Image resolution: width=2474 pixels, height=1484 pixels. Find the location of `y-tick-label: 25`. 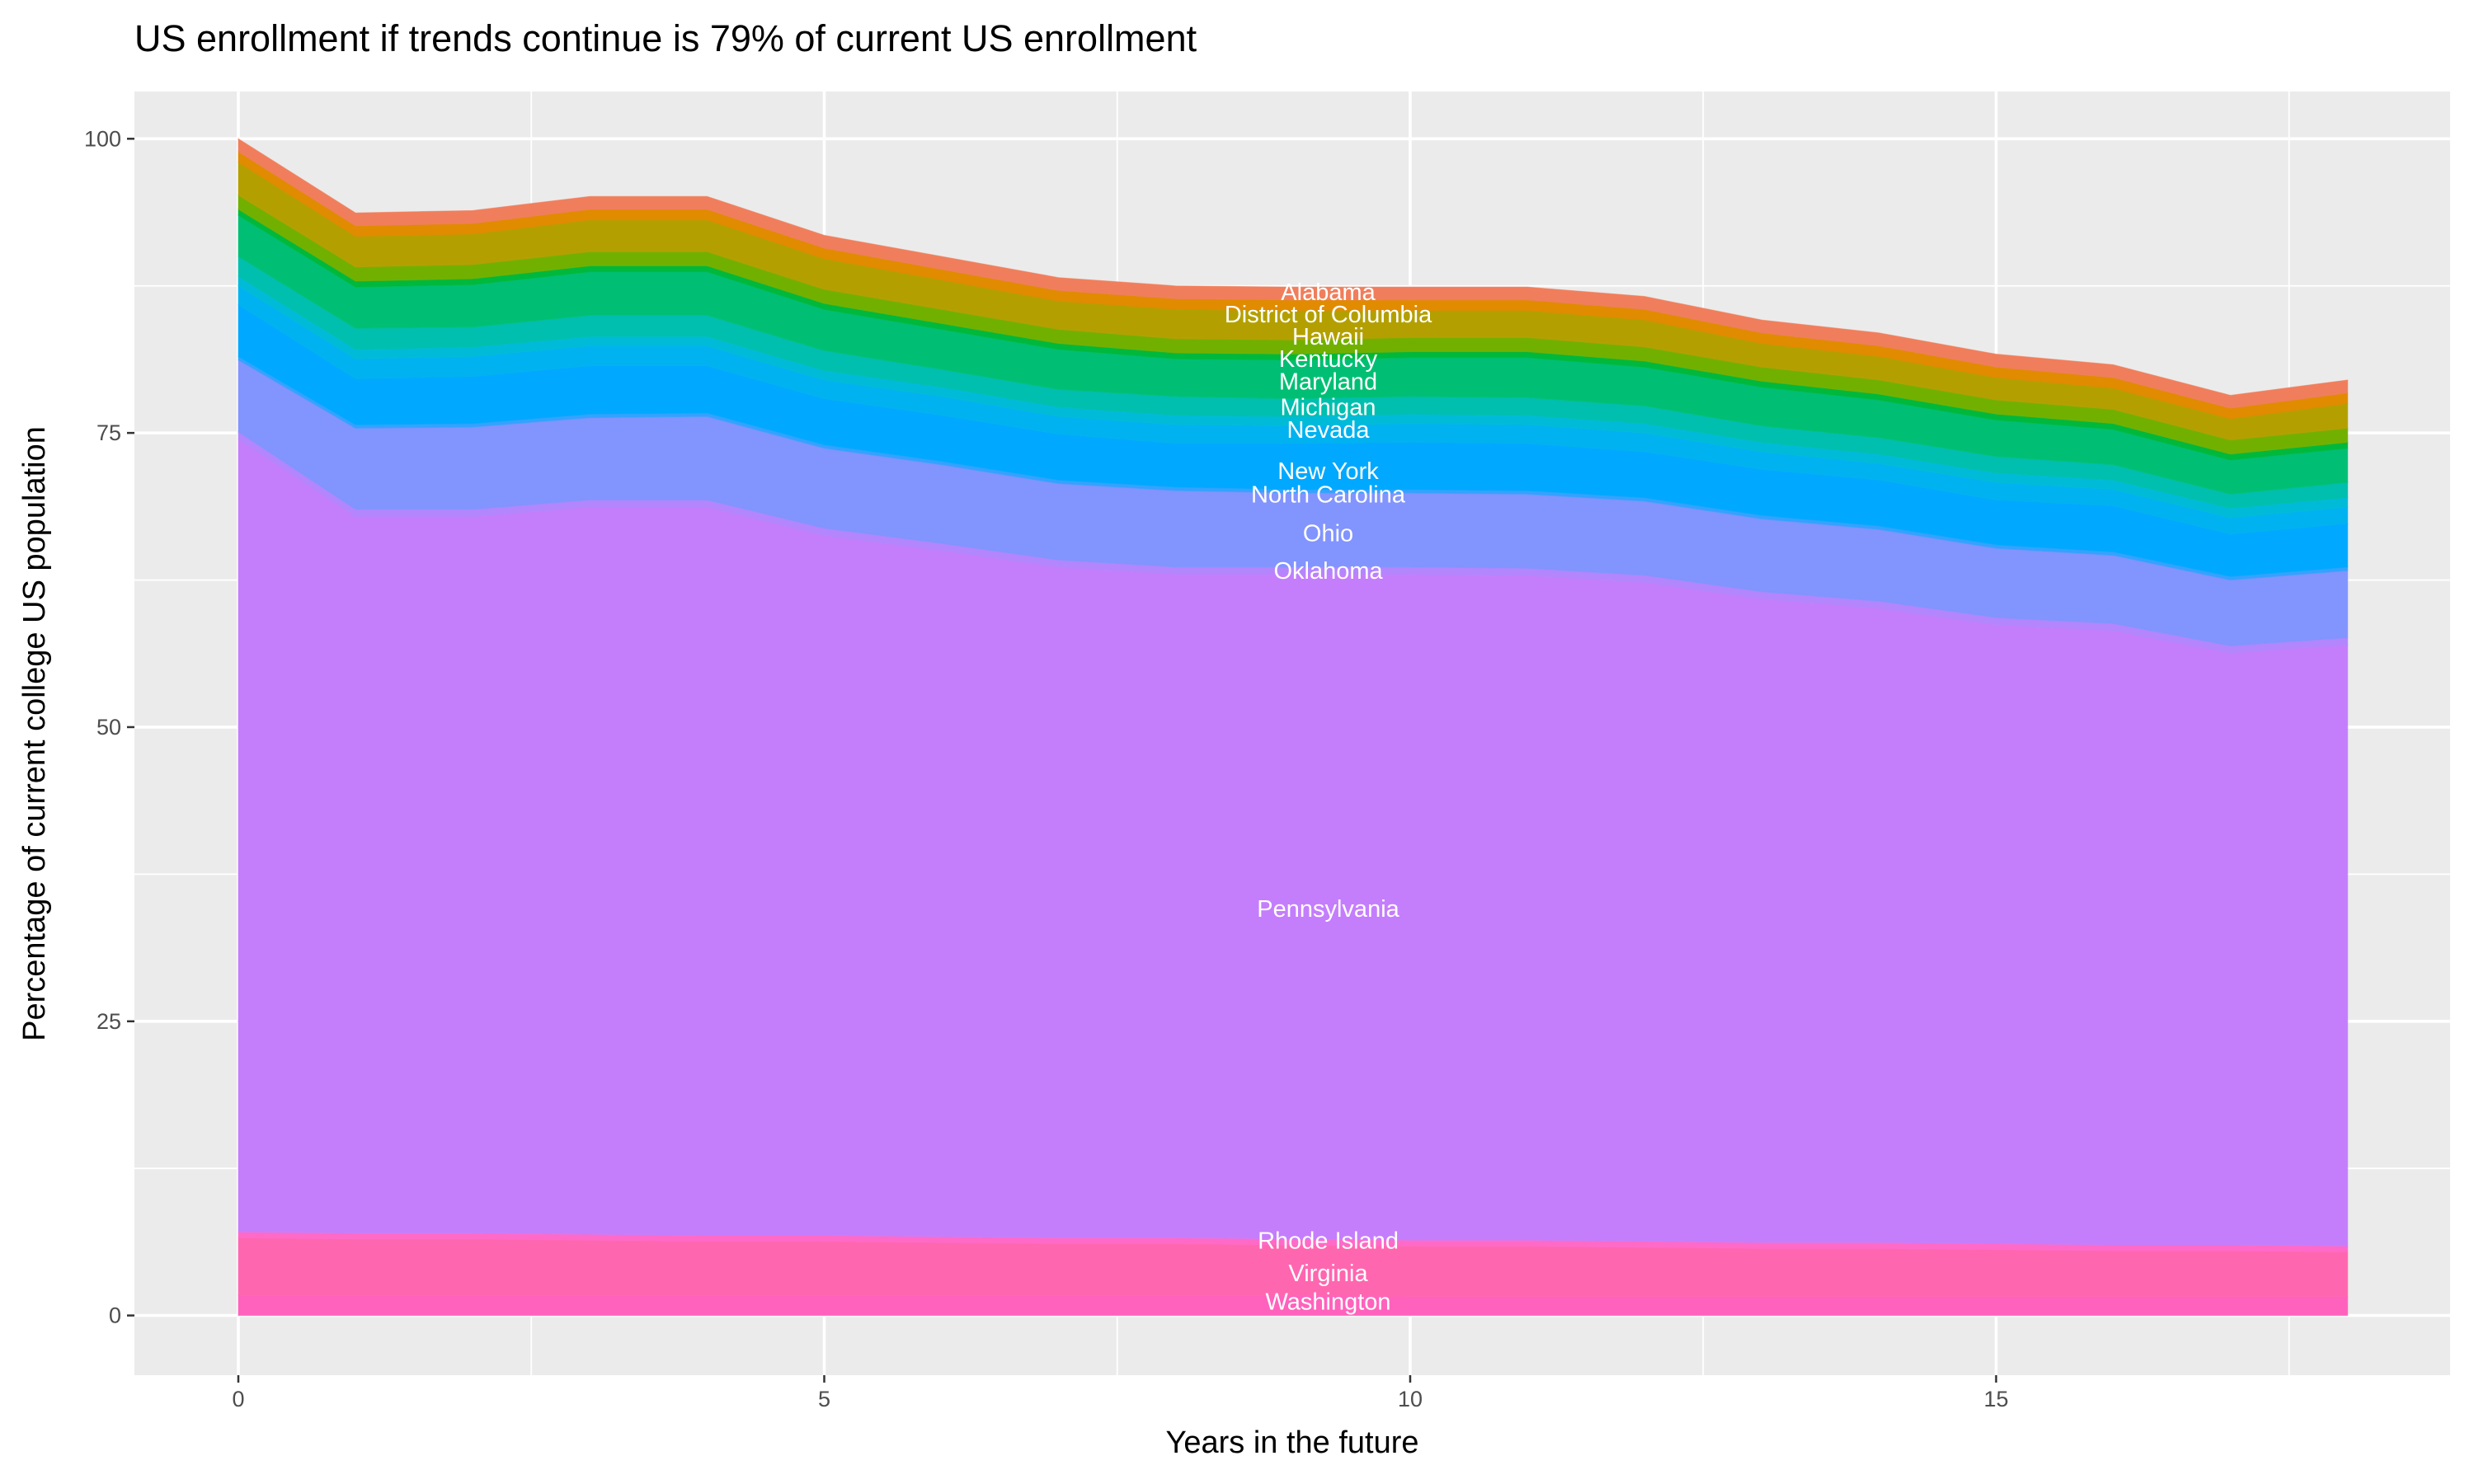

y-tick-label: 25 is located at coordinates (108, 1021).